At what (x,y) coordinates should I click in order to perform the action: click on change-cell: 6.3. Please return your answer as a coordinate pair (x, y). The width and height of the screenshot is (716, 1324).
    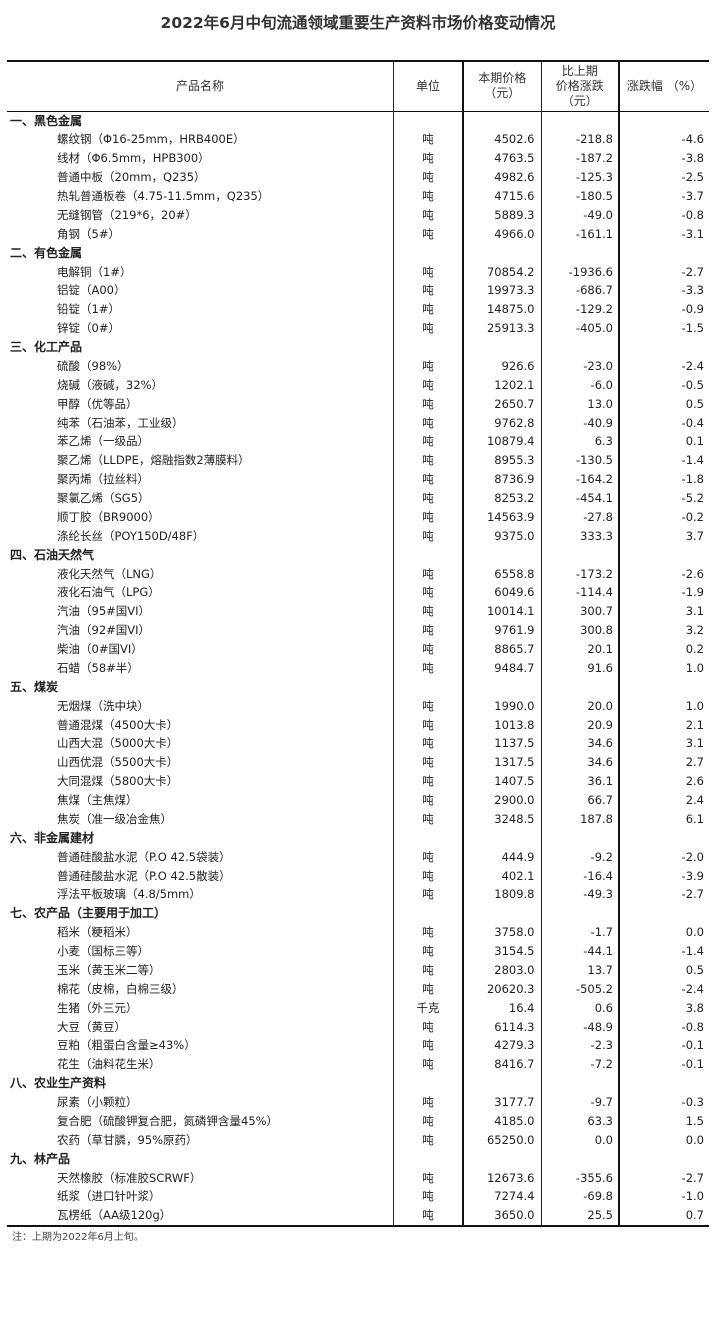
    Looking at the image, I should click on (579, 442).